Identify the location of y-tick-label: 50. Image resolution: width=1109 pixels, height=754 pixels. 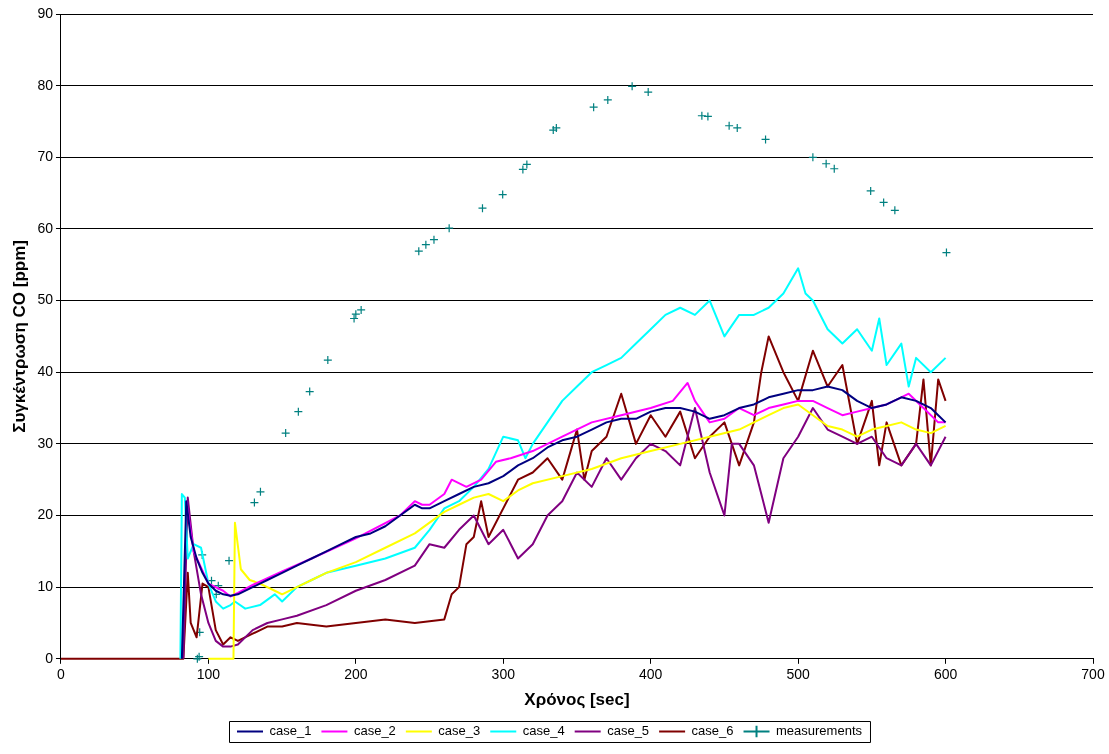
(45, 299).